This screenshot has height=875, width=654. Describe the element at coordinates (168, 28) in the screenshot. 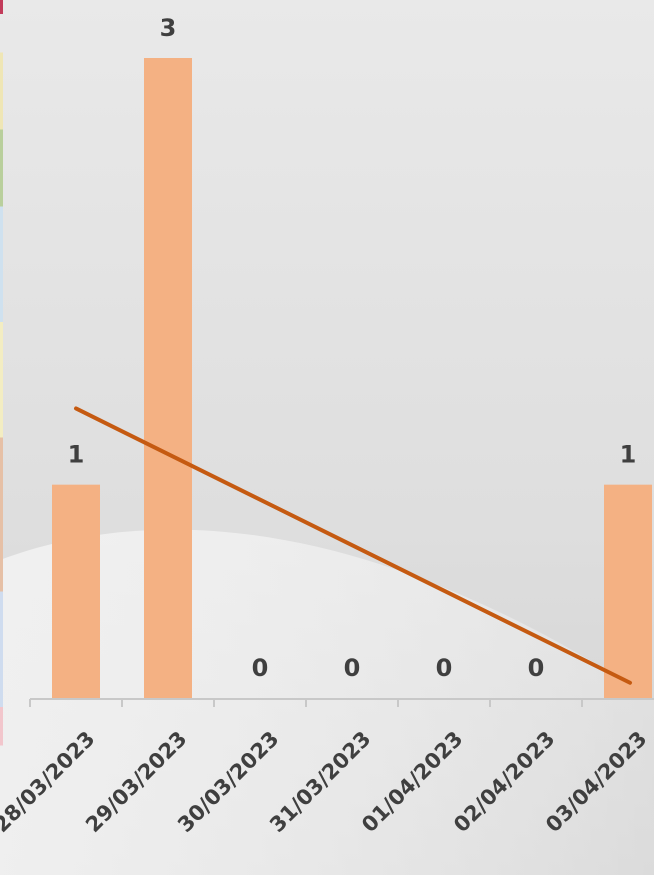

I see `data-label: 3` at that location.